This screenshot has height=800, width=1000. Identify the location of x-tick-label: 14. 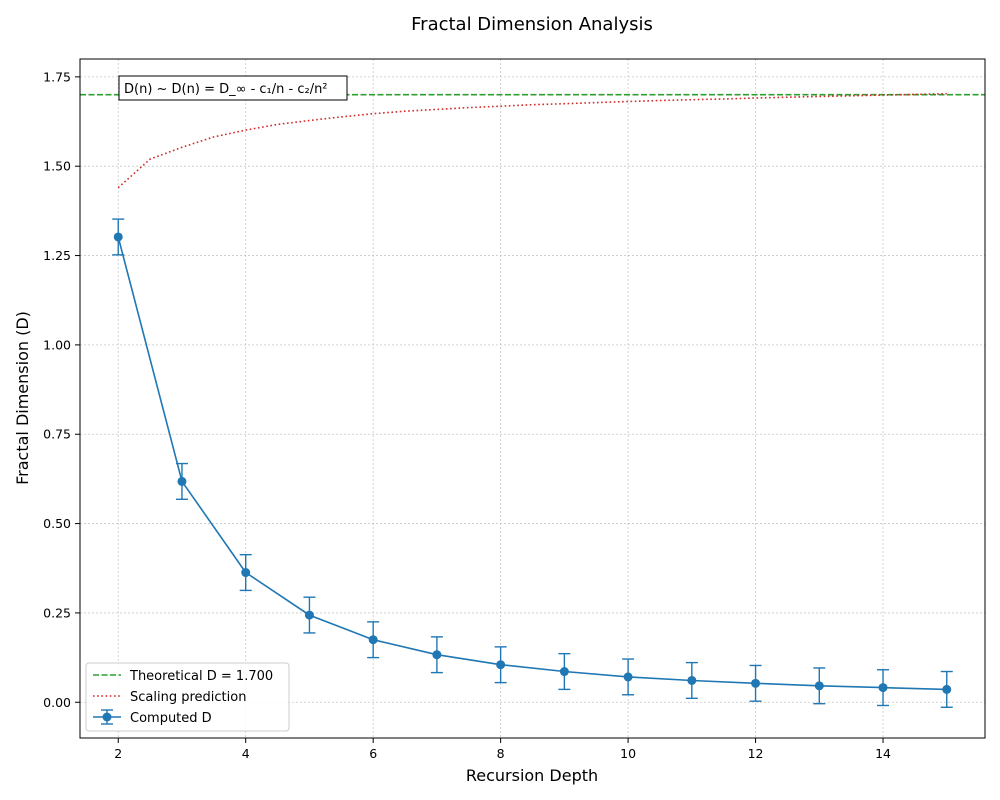
(883, 753).